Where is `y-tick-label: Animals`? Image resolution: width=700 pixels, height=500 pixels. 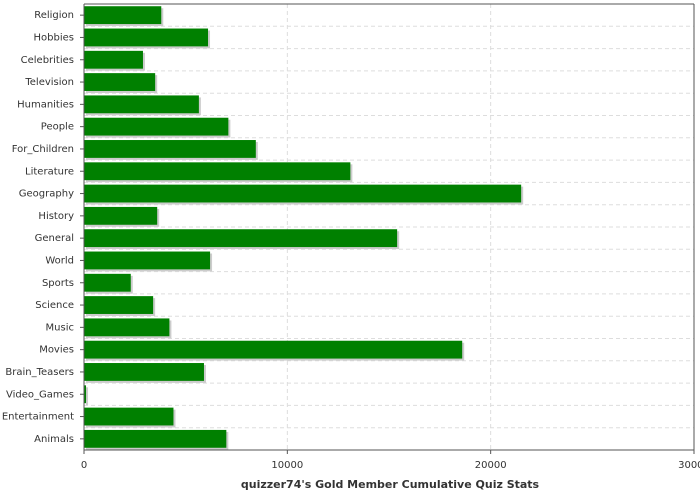
y-tick-label: Animals is located at coordinates (54, 439).